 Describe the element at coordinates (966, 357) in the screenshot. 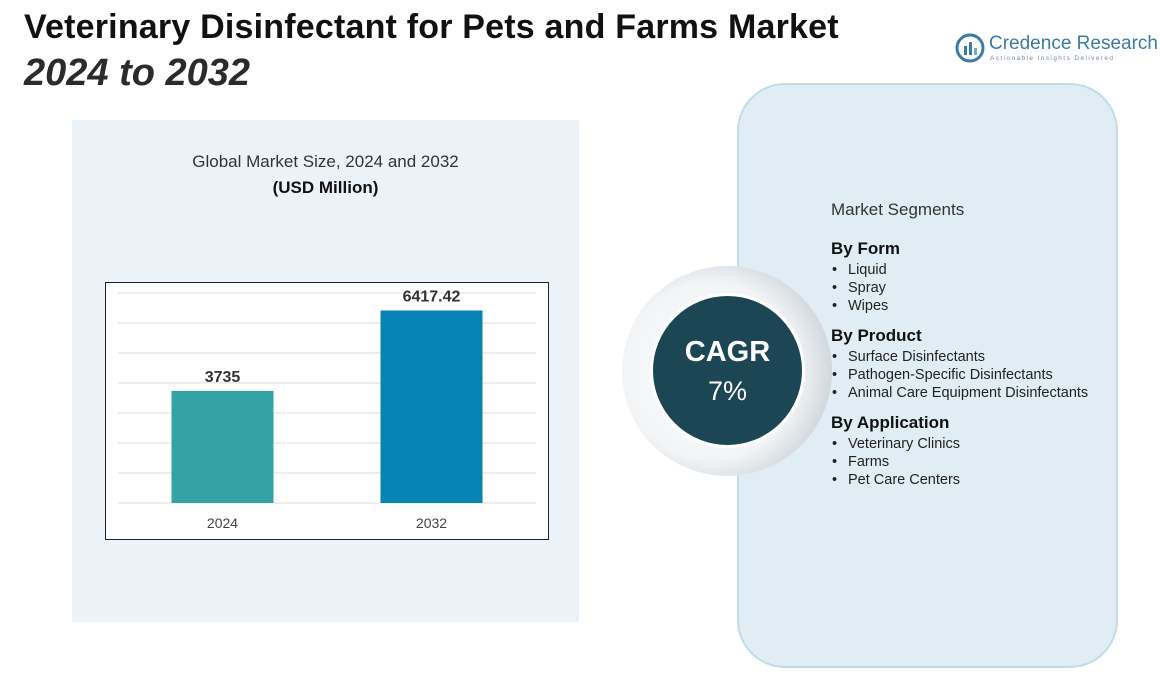

I see `segment-item: Surface Disinfectants` at that location.